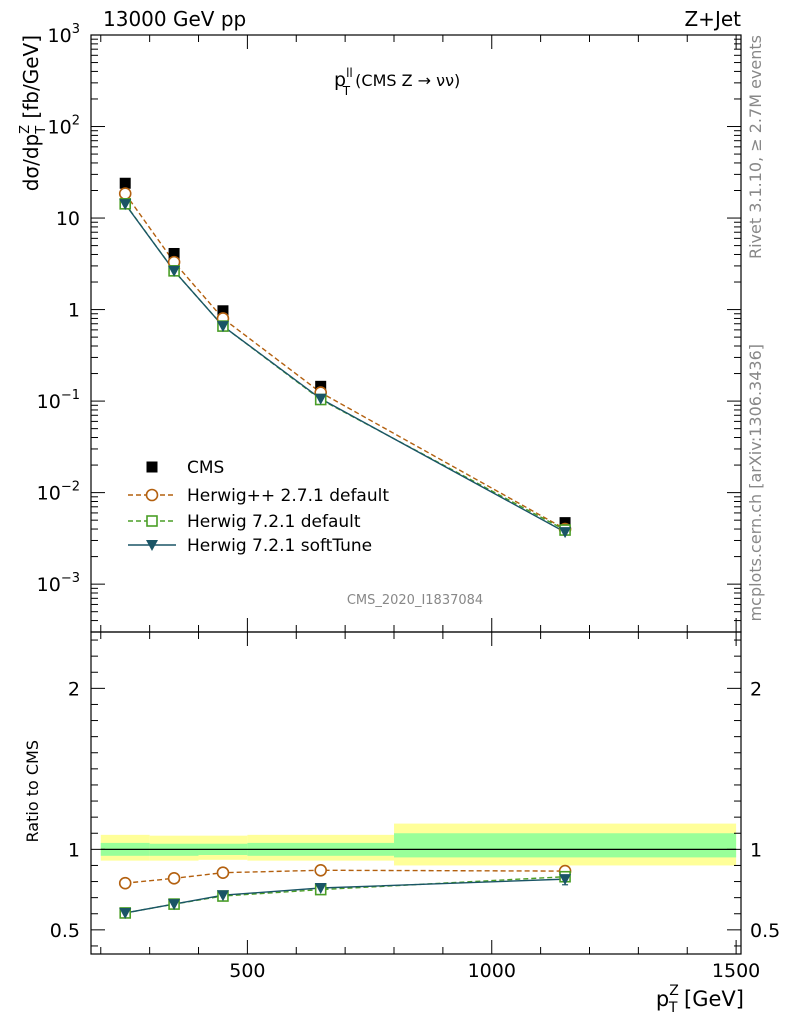 This screenshot has width=786, height=1024. What do you see at coordinates (755, 482) in the screenshot?
I see `mcplots-label: mcplots.cern.ch [arXiv:1306.3436]` at bounding box center [755, 482].